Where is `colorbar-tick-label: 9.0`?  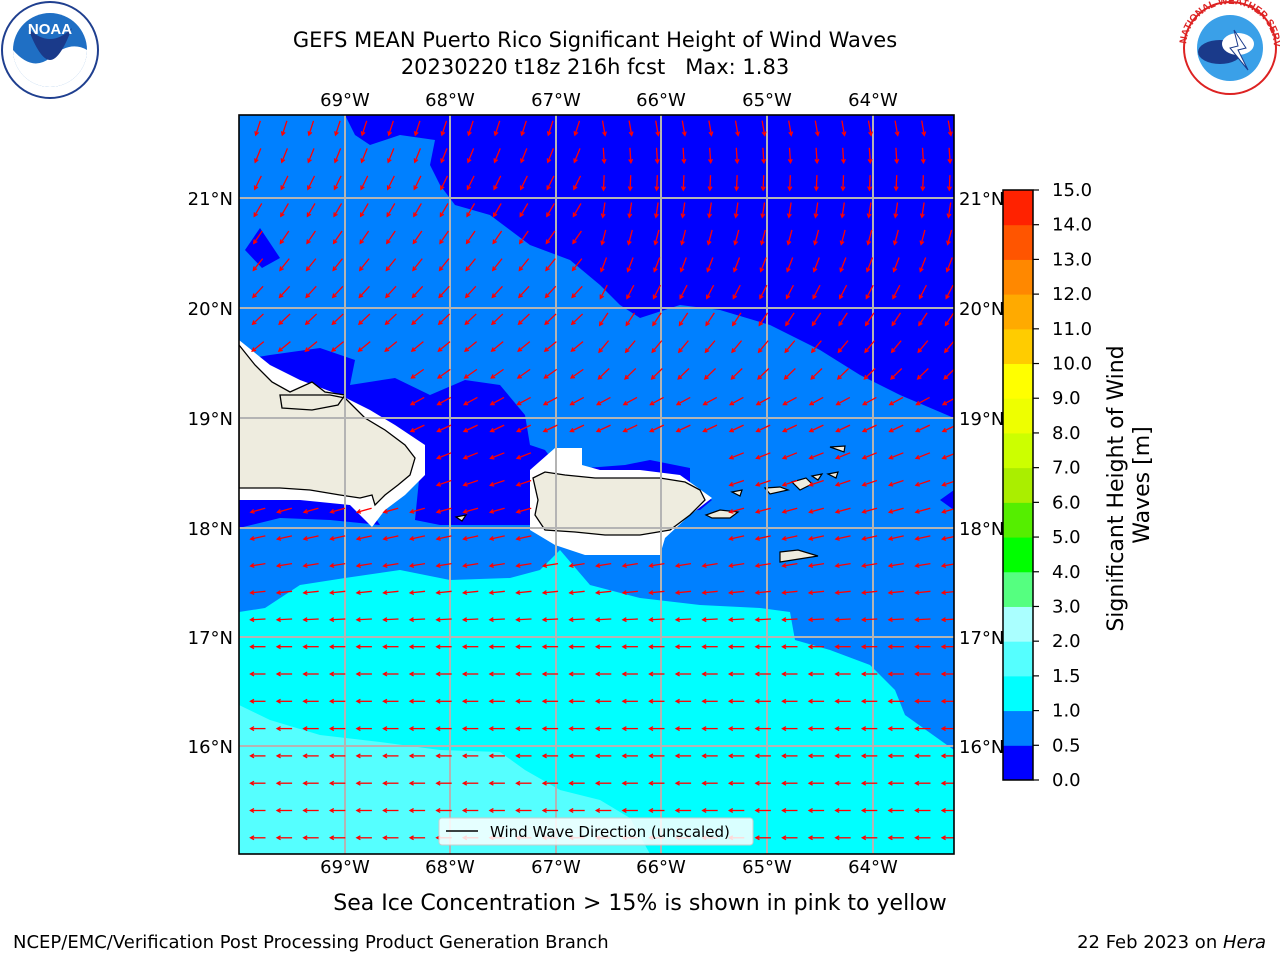
colorbar-tick-label: 9.0 is located at coordinates (1066, 398).